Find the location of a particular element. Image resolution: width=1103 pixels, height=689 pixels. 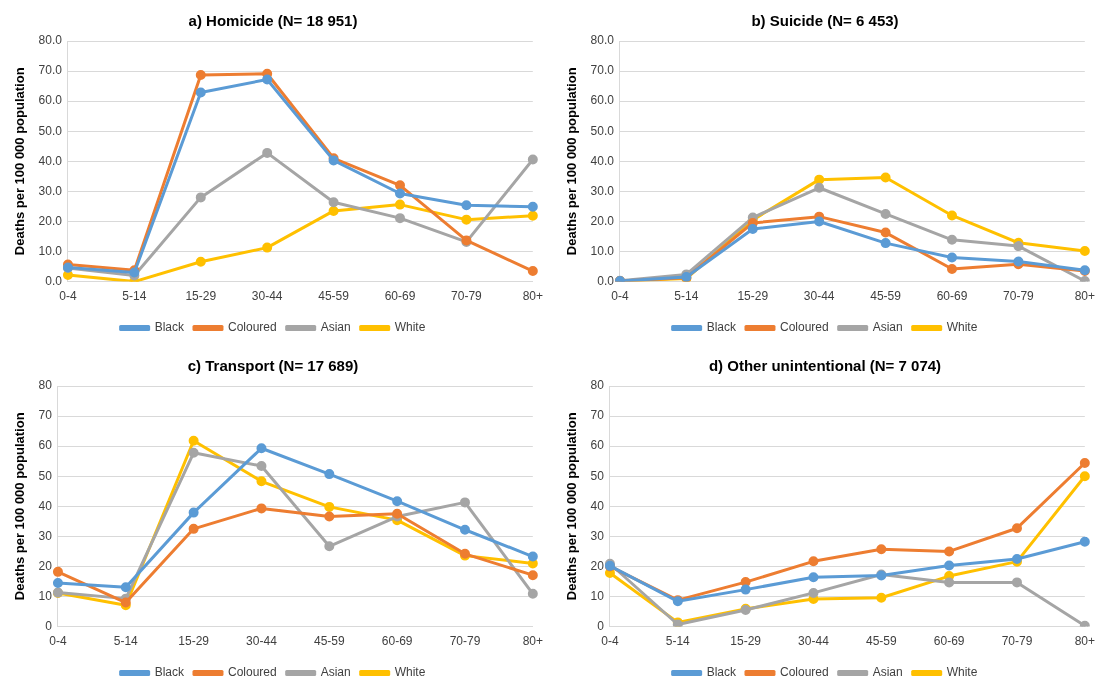

chart-title: c) Transport (N= 17 689) is located at coordinates (273, 366).